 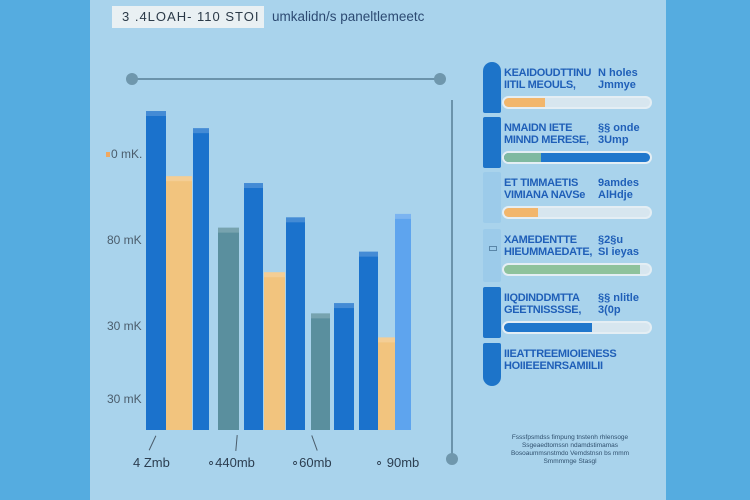 What do you see at coordinates (619, 128) in the screenshot?
I see `row-value-line1: §§ onde` at bounding box center [619, 128].